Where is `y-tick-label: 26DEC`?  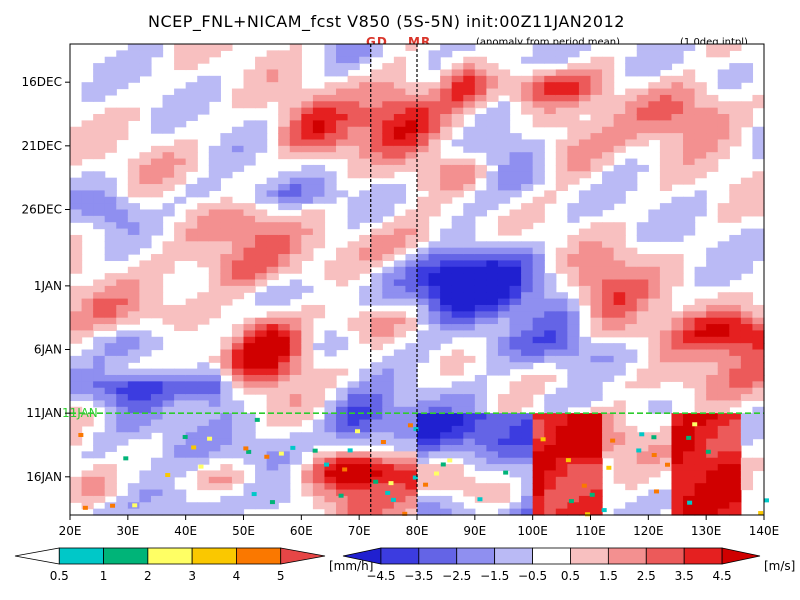 y-tick-label: 26DEC is located at coordinates (42, 209).